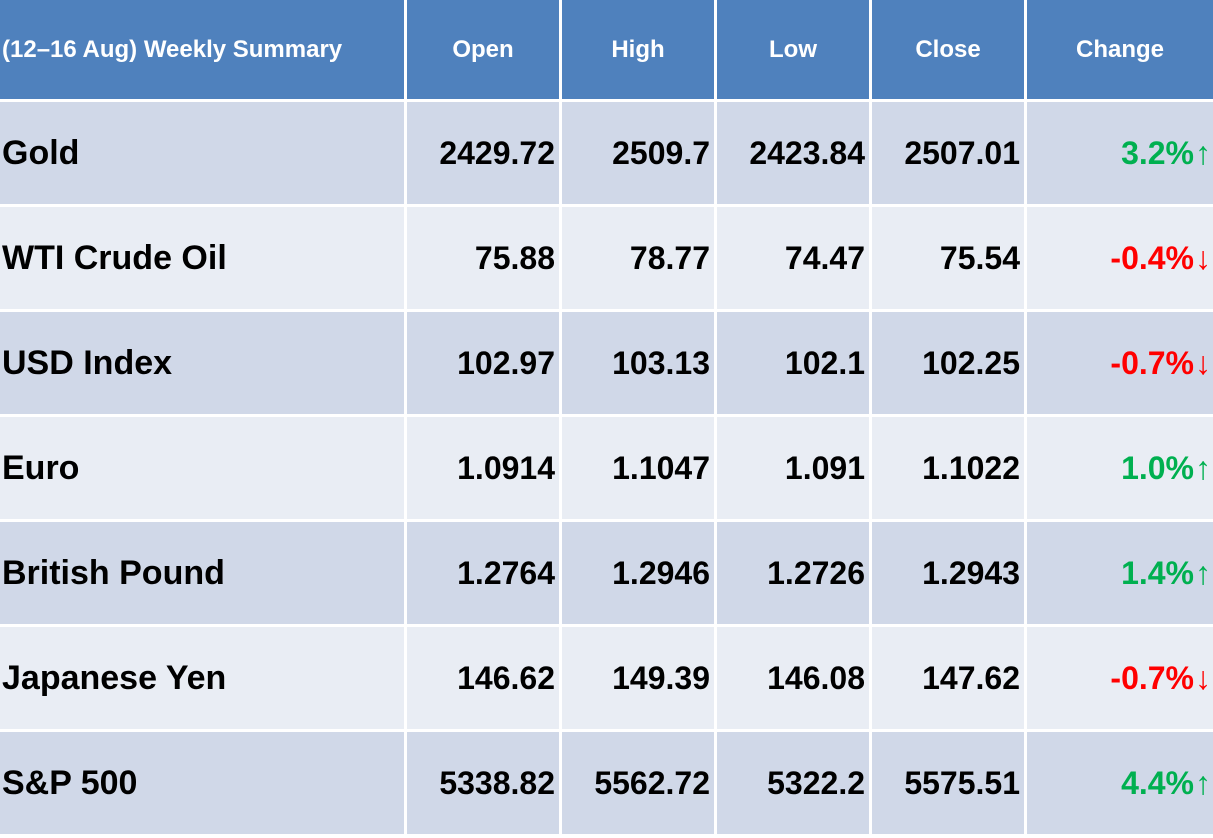  I want to click on low-value: 1.2726, so click(793, 573).